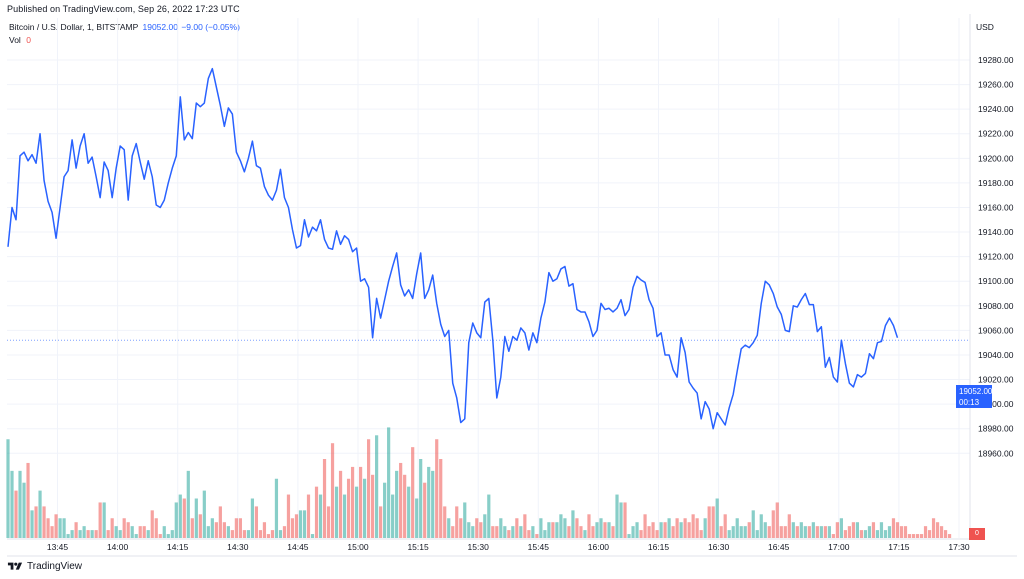  Describe the element at coordinates (118, 547) in the screenshot. I see `x-tick-label: 14:00` at that location.